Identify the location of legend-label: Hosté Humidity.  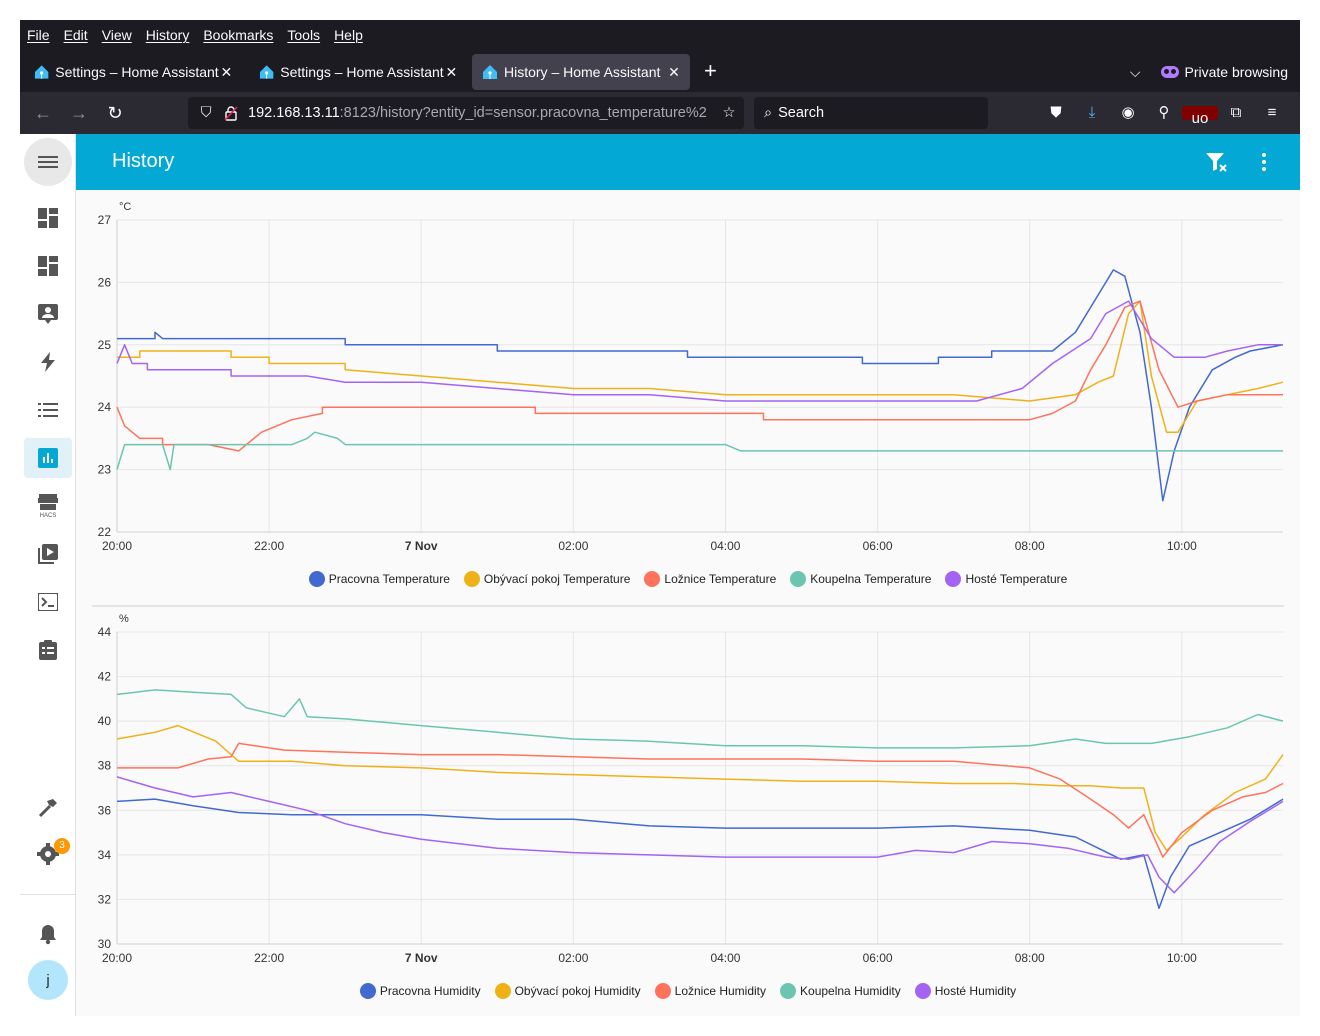
(975, 991).